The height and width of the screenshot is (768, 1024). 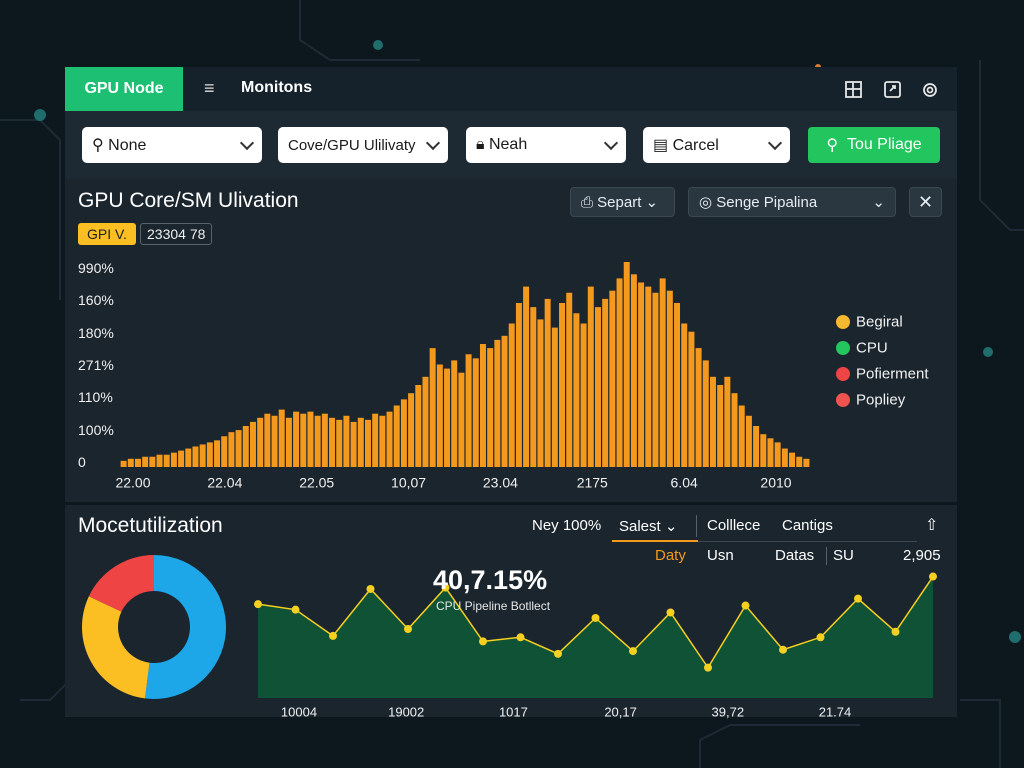 What do you see at coordinates (107, 234) in the screenshot?
I see `badge: GPI V.` at bounding box center [107, 234].